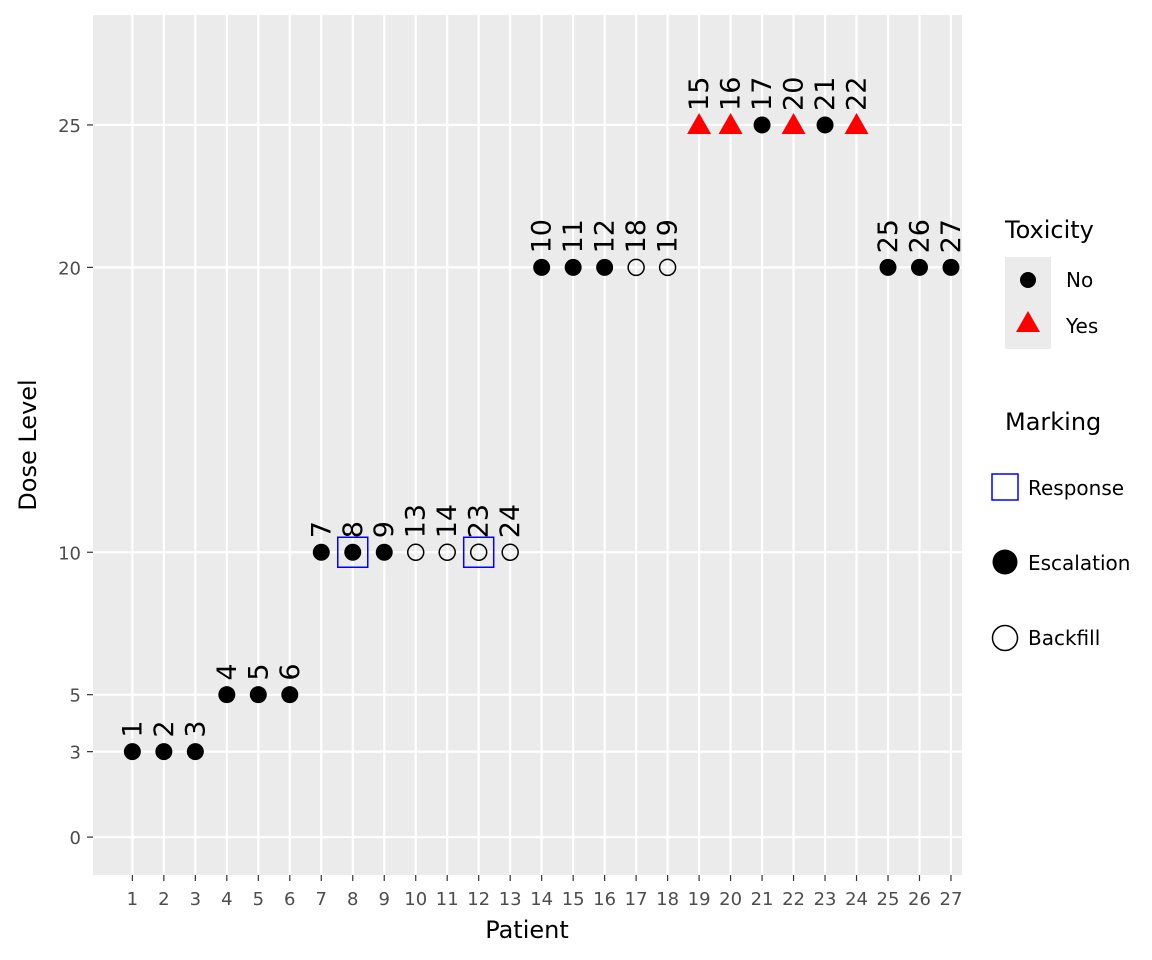  What do you see at coordinates (1053, 422) in the screenshot?
I see `legend-marking-title: Marking` at bounding box center [1053, 422].